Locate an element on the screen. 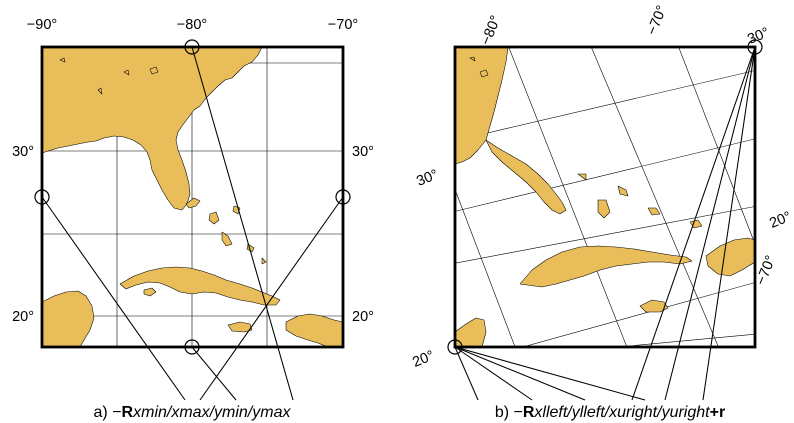 This screenshot has width=794, height=423. panel-a-lon-label-1: −90° is located at coordinates (42, 25).